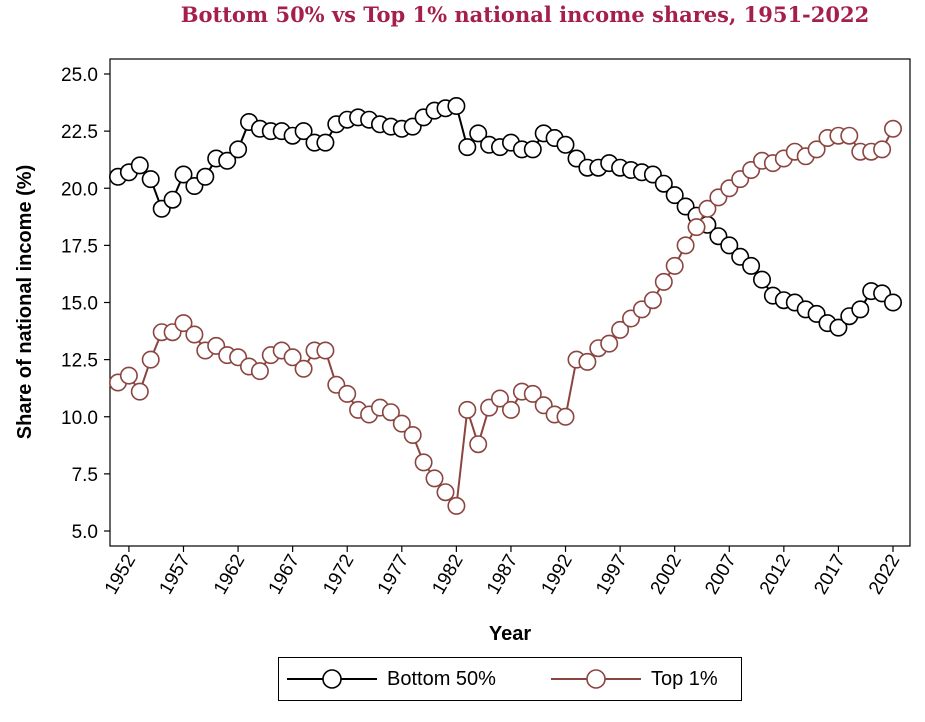 The height and width of the screenshot is (722, 925). What do you see at coordinates (510, 634) in the screenshot?
I see `x-axis-title: Year` at bounding box center [510, 634].